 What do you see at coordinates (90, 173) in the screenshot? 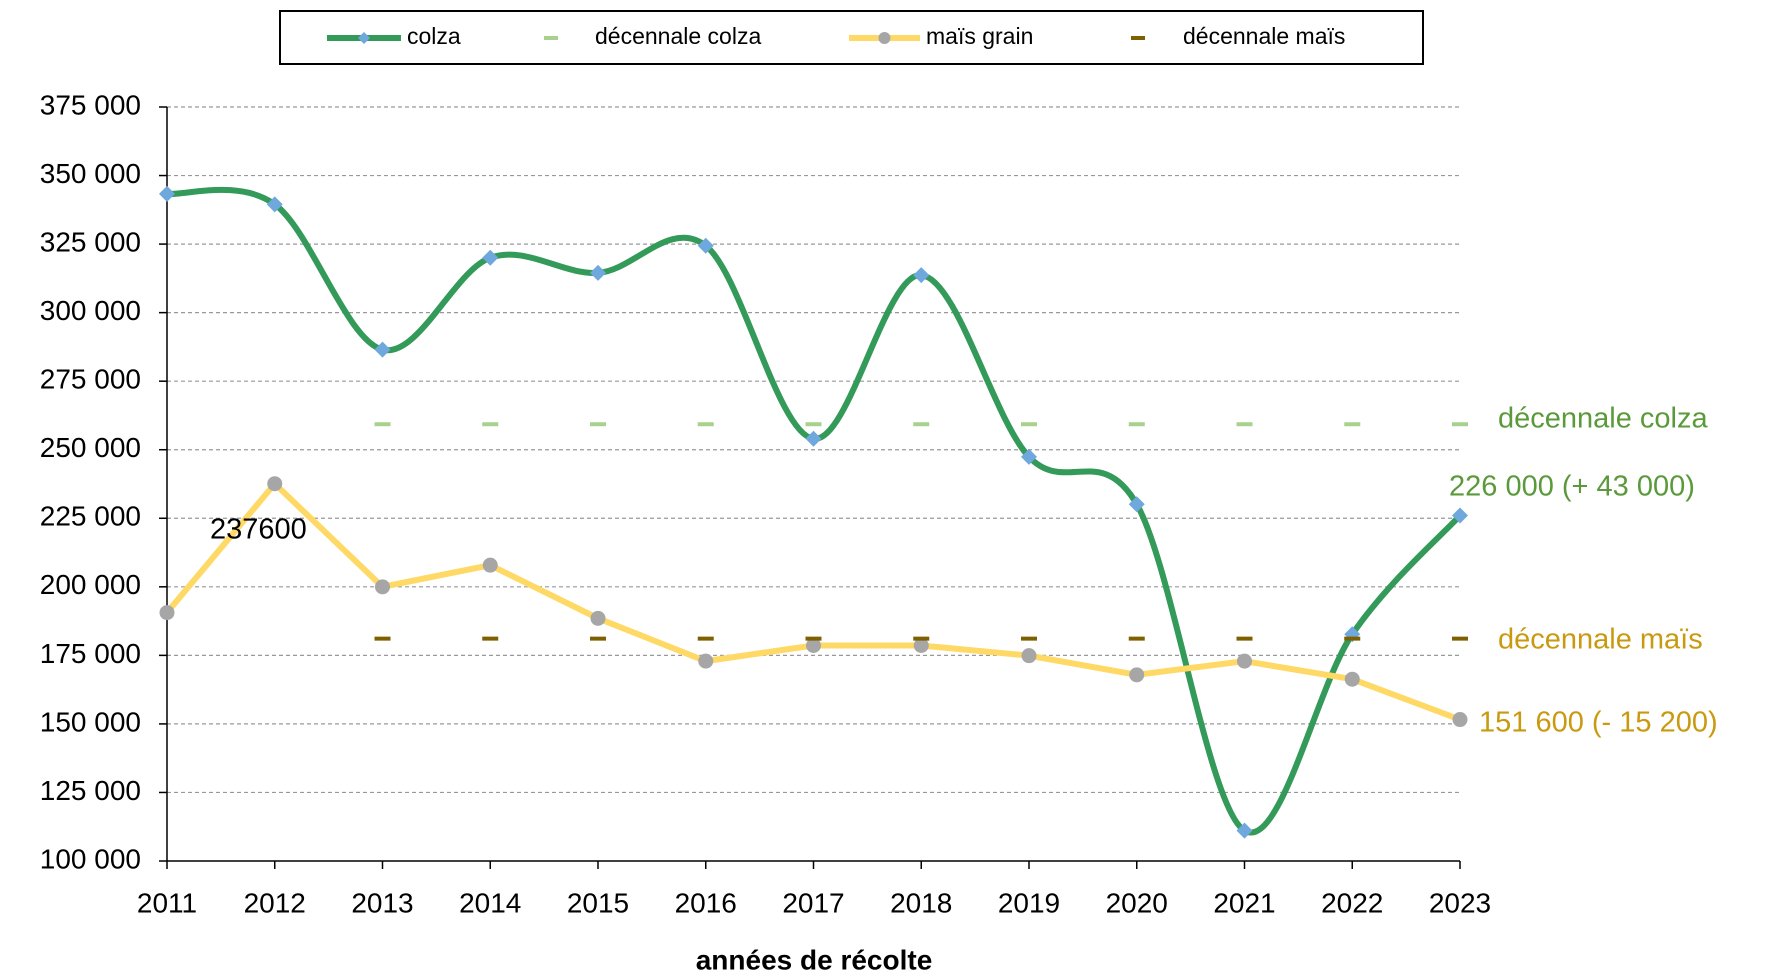
I see `y-tick-label: 350 000` at bounding box center [90, 173].